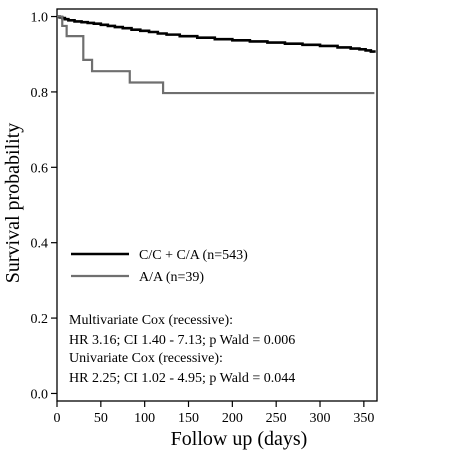  Describe the element at coordinates (320, 418) in the screenshot. I see `x-tick-label: 300` at that location.